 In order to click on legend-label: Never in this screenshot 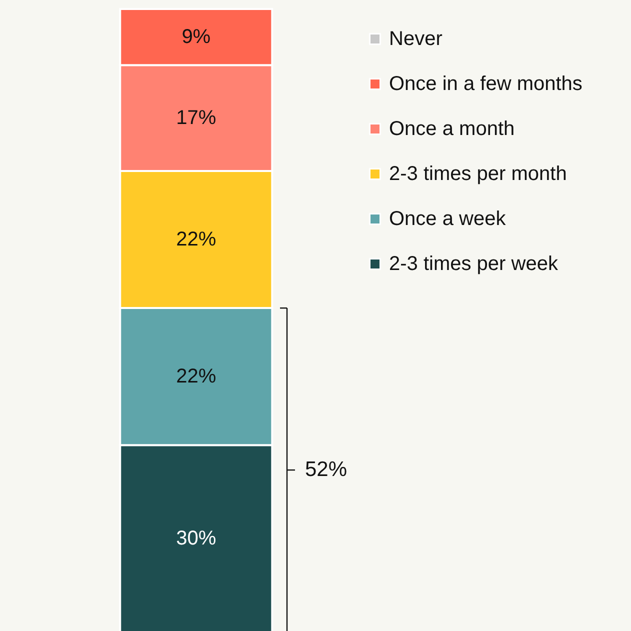, I will do `click(416, 39)`.